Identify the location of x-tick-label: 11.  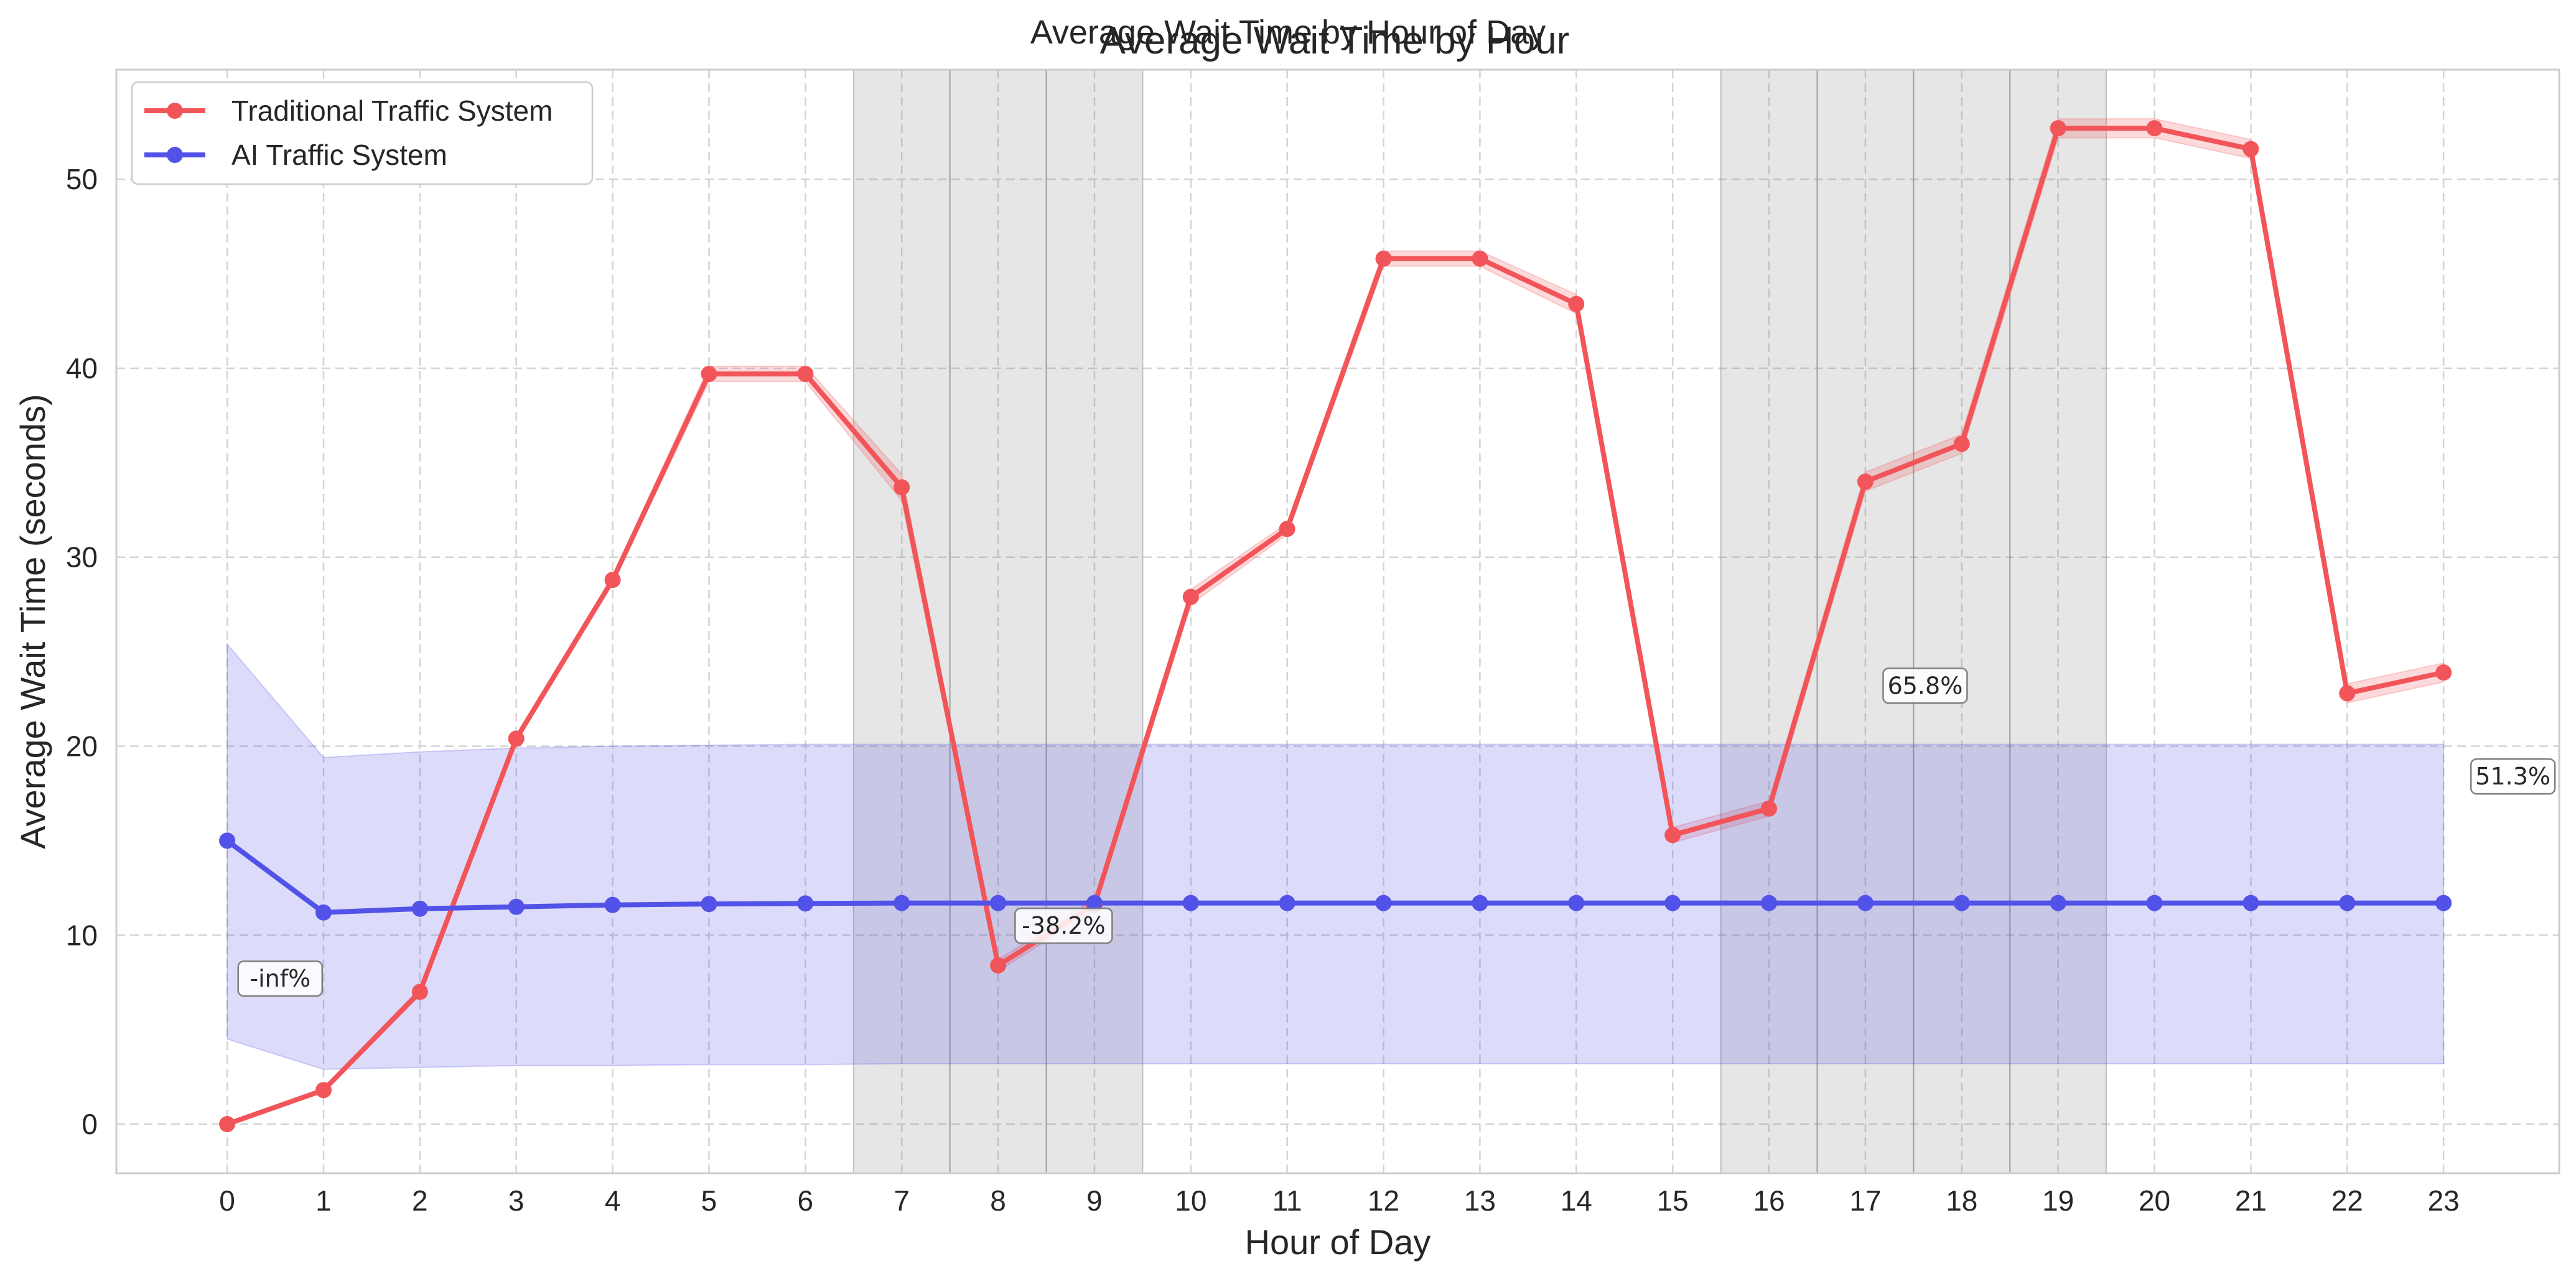
(1287, 1200).